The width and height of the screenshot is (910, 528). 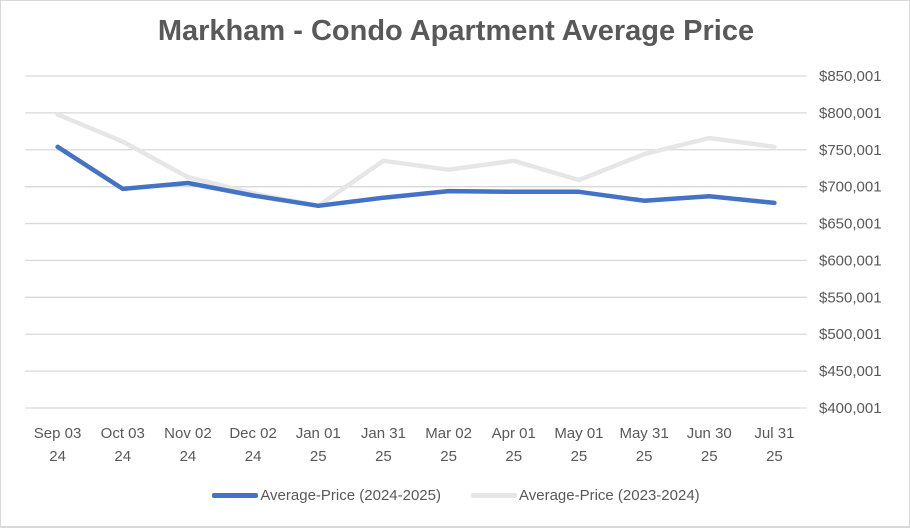 I want to click on y-tick-label: $850,001, so click(x=850, y=76).